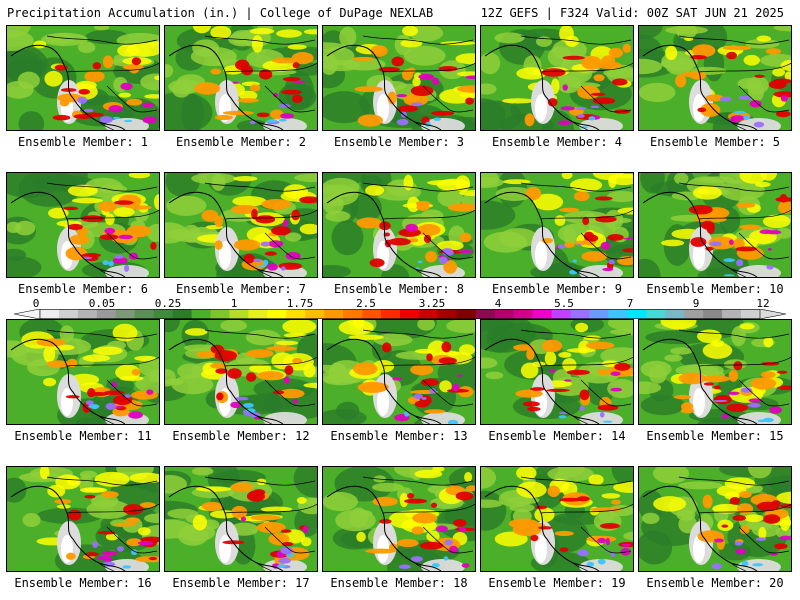 Image resolution: width=800 pixels, height=600 pixels. Describe the element at coordinates (630, 303) in the screenshot. I see `colorbar-tick-label: 7` at that location.